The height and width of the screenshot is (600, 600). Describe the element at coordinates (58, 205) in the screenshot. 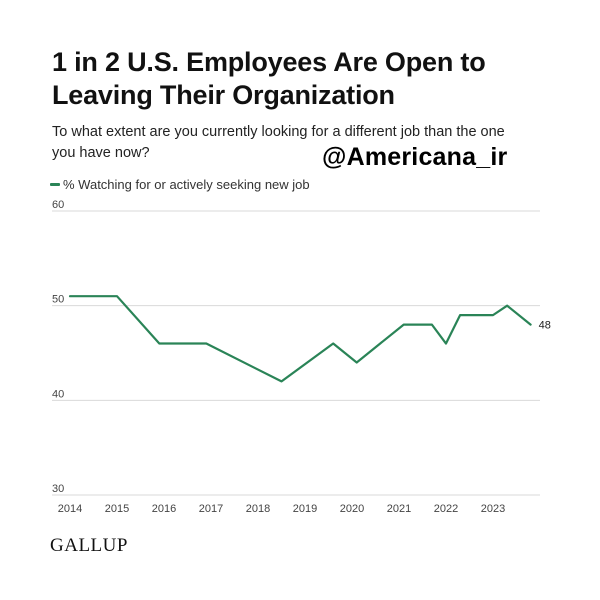

I see `y-tick-label-60: 60` at that location.